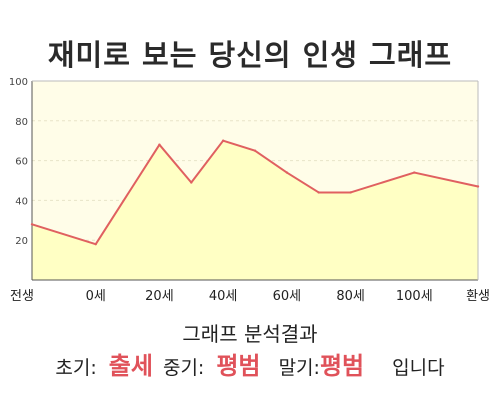 This screenshot has height=400, width=500. What do you see at coordinates (350, 296) in the screenshot?
I see `x-tick-label: 80세` at bounding box center [350, 296].